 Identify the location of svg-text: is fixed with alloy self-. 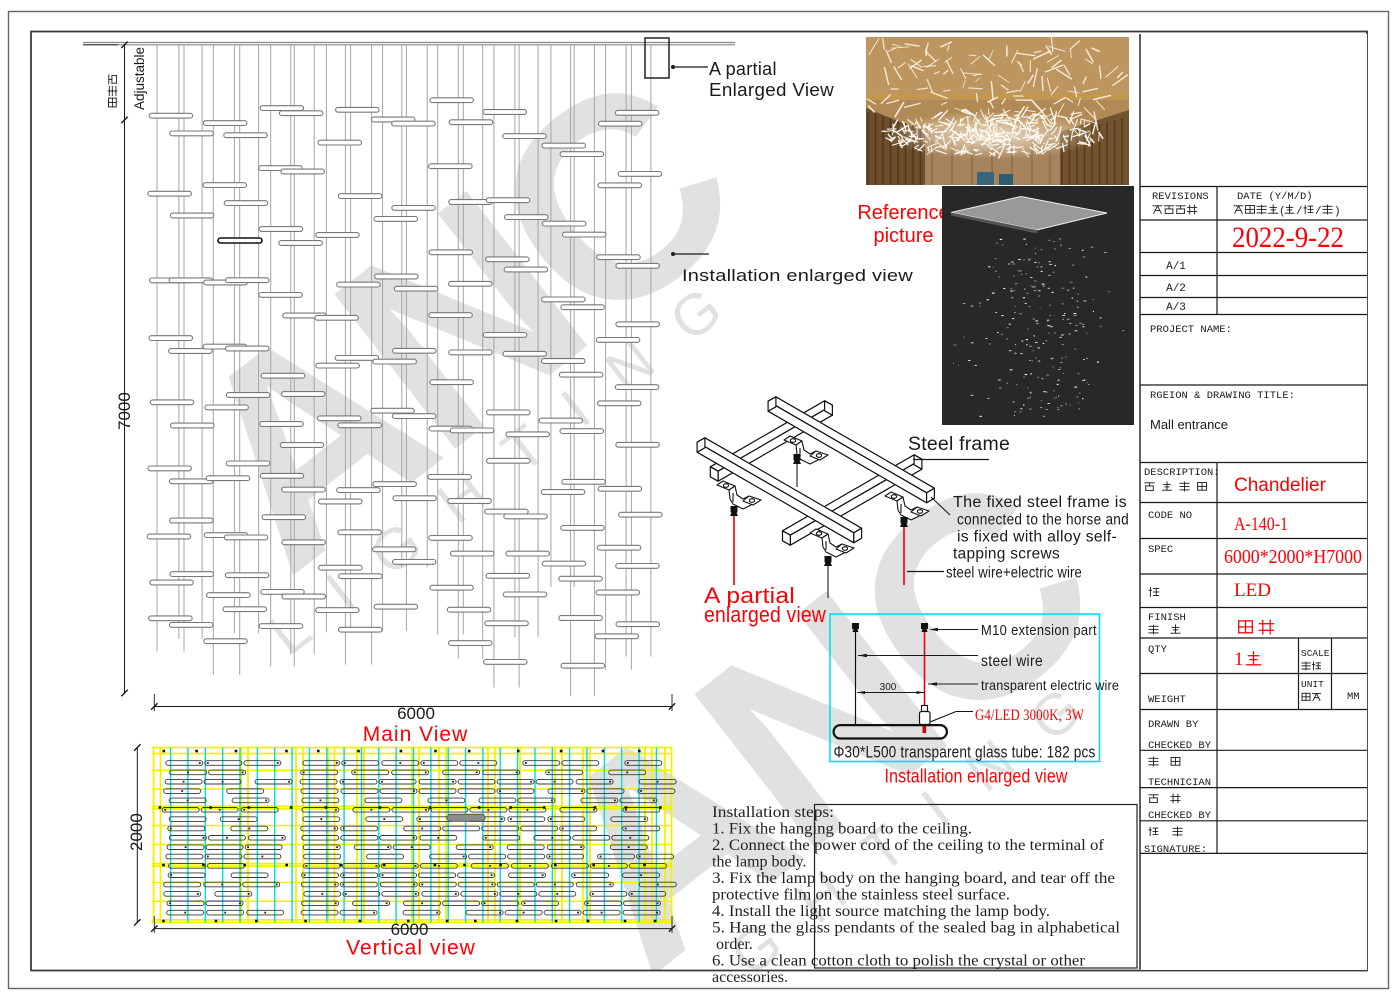
(1037, 537).